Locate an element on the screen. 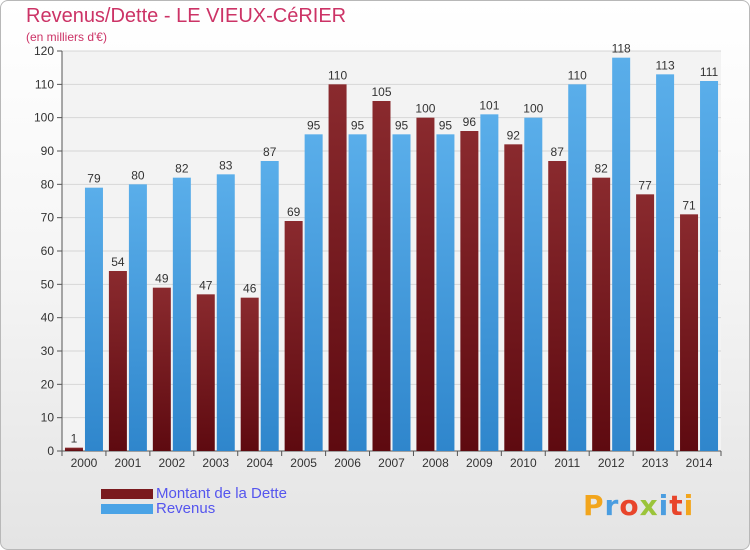  data-label-debt: 54 is located at coordinates (118, 262).